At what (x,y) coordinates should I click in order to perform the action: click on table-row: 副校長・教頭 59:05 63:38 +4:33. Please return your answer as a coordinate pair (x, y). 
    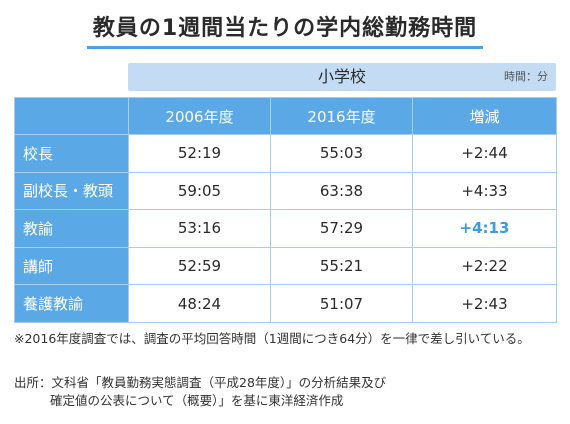
    Looking at the image, I should click on (285, 191).